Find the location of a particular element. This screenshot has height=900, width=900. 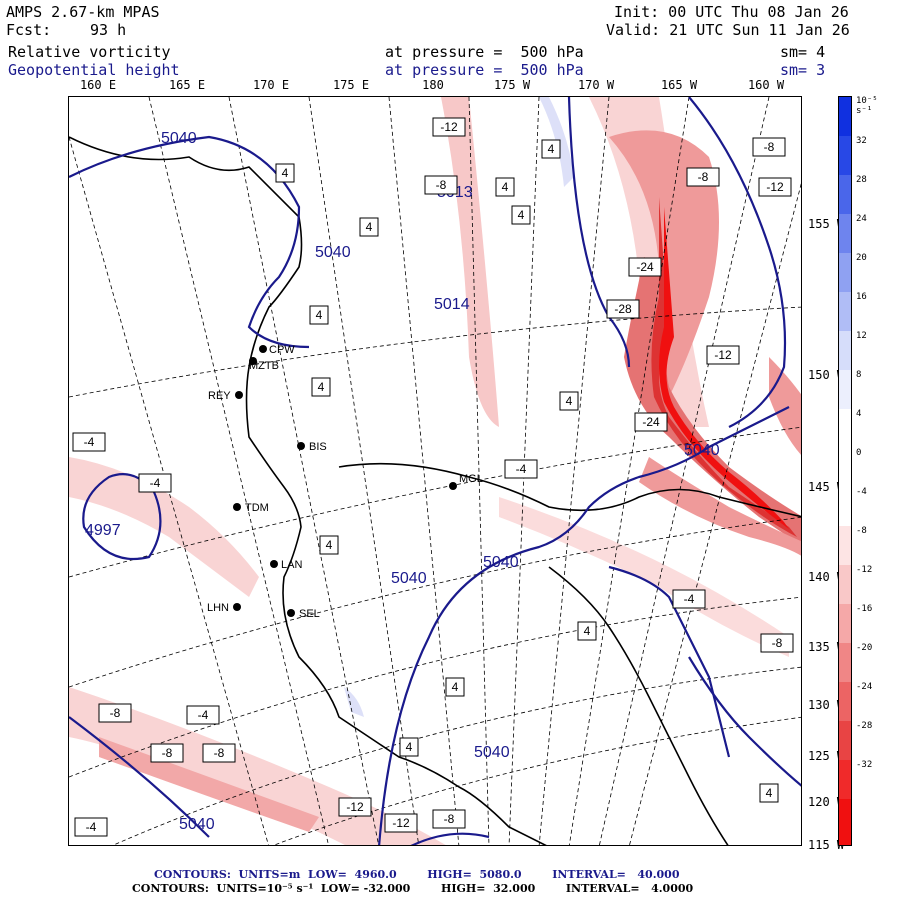

init-time: Init: 00 UTC Thu 08 Jan 26 is located at coordinates (731, 12).